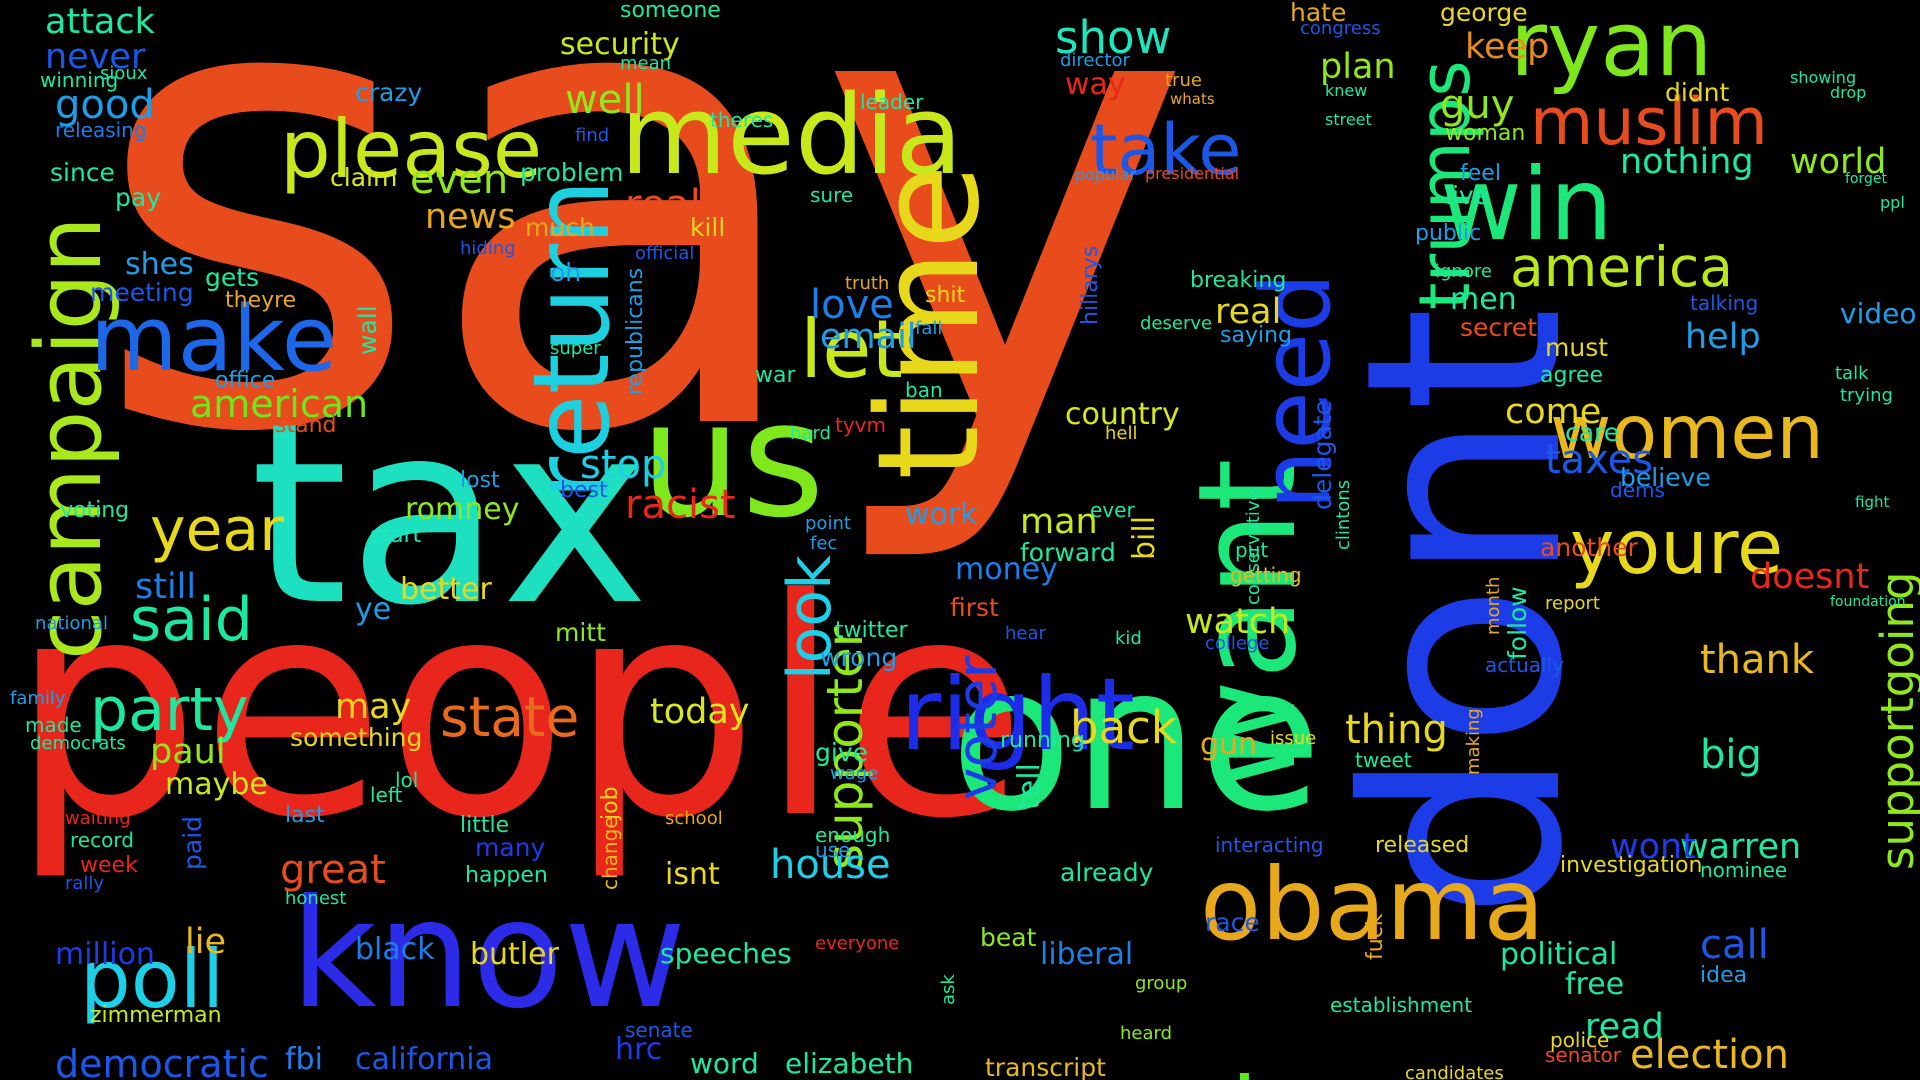 The height and width of the screenshot is (1080, 1920). I want to click on word-million: million, so click(105, 954).